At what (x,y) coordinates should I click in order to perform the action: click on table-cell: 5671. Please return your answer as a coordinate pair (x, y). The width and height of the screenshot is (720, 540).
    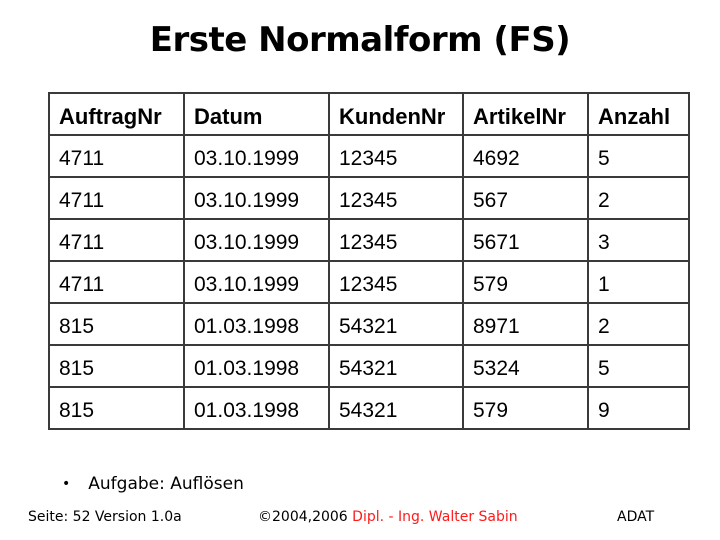
    Looking at the image, I should click on (525, 240).